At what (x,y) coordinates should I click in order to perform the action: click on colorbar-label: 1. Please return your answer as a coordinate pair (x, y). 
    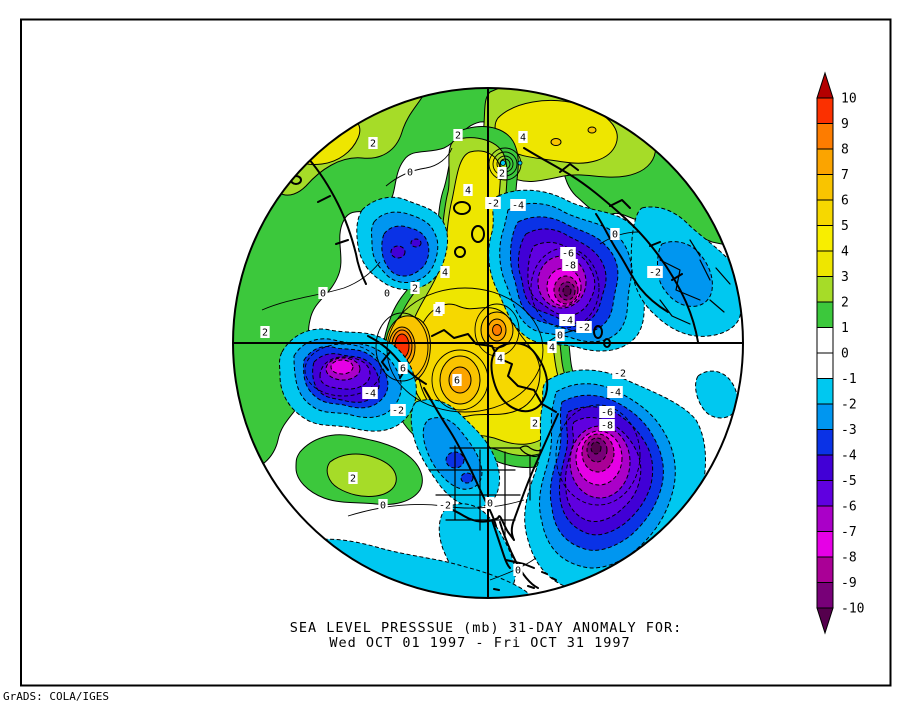
    Looking at the image, I should click on (845, 328).